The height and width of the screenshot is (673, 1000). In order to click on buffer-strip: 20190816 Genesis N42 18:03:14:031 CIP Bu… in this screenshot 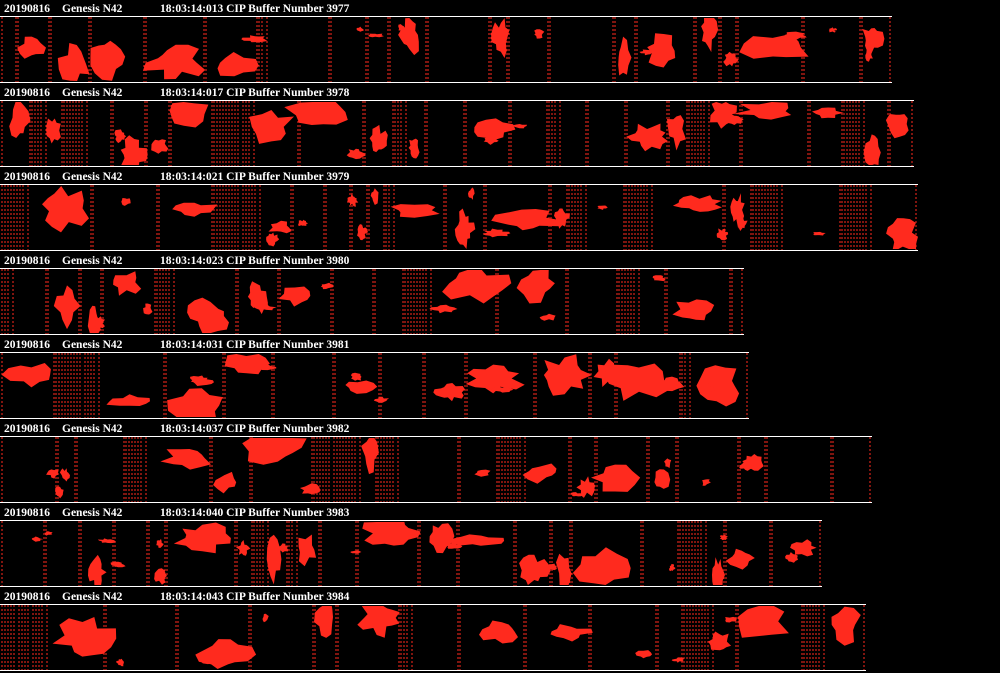, I will do `click(500, 378)`.